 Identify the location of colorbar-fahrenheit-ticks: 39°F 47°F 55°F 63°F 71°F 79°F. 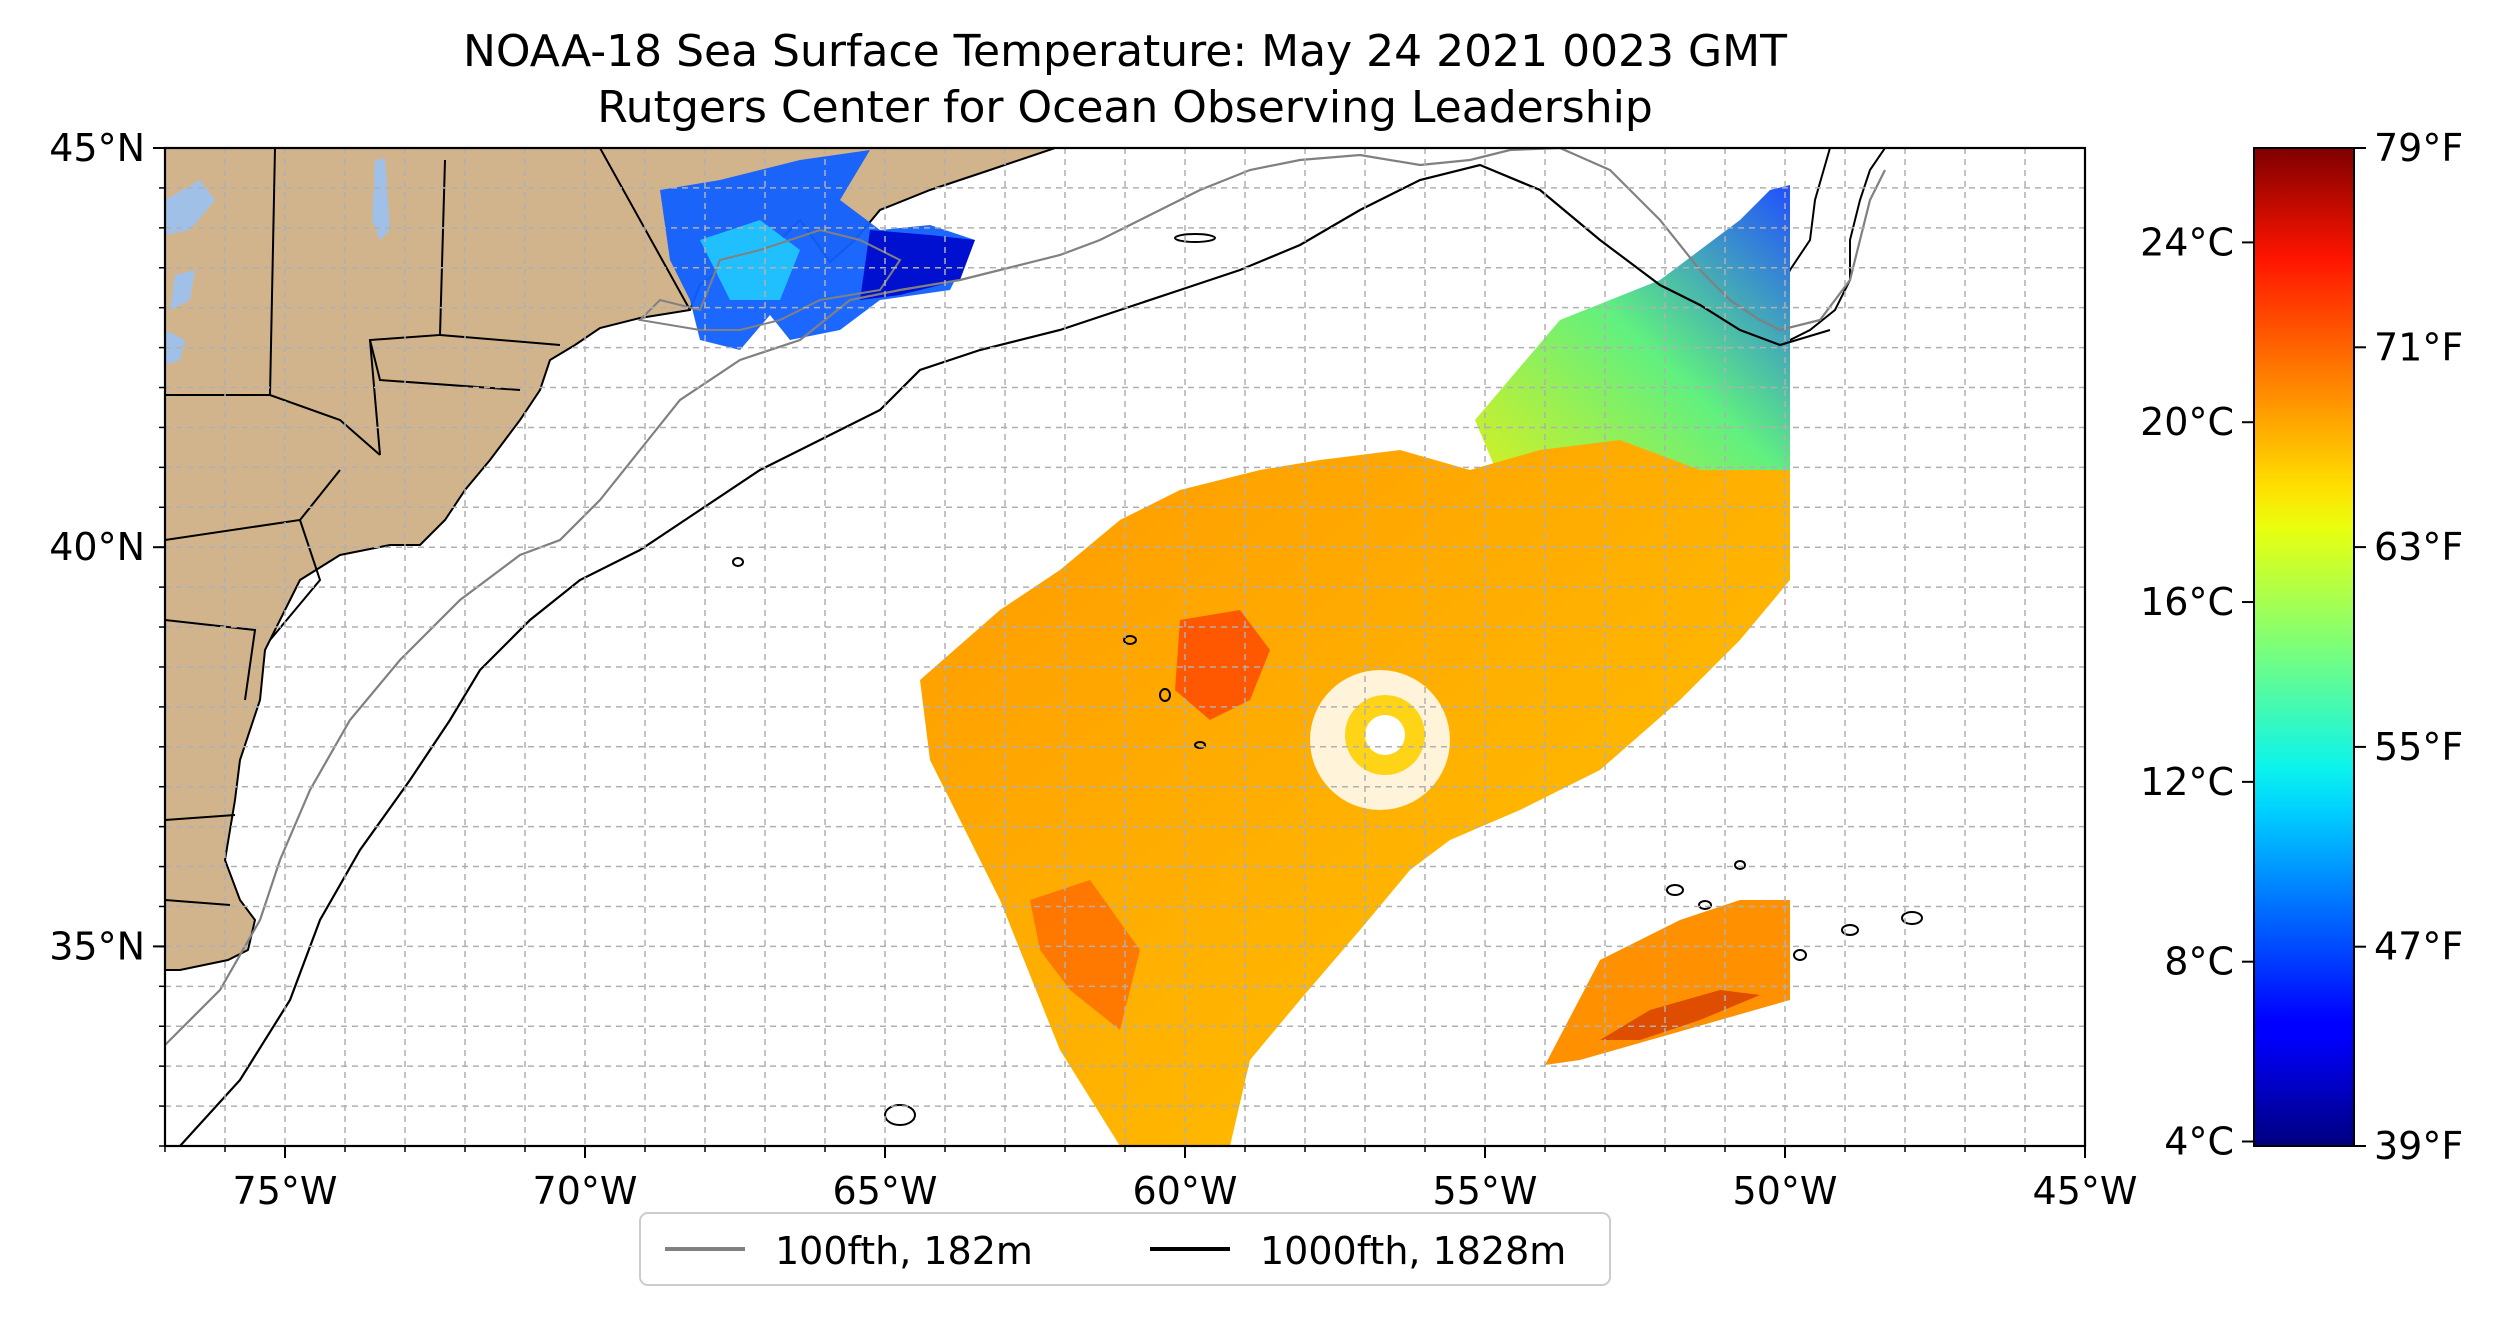
(2408, 647).